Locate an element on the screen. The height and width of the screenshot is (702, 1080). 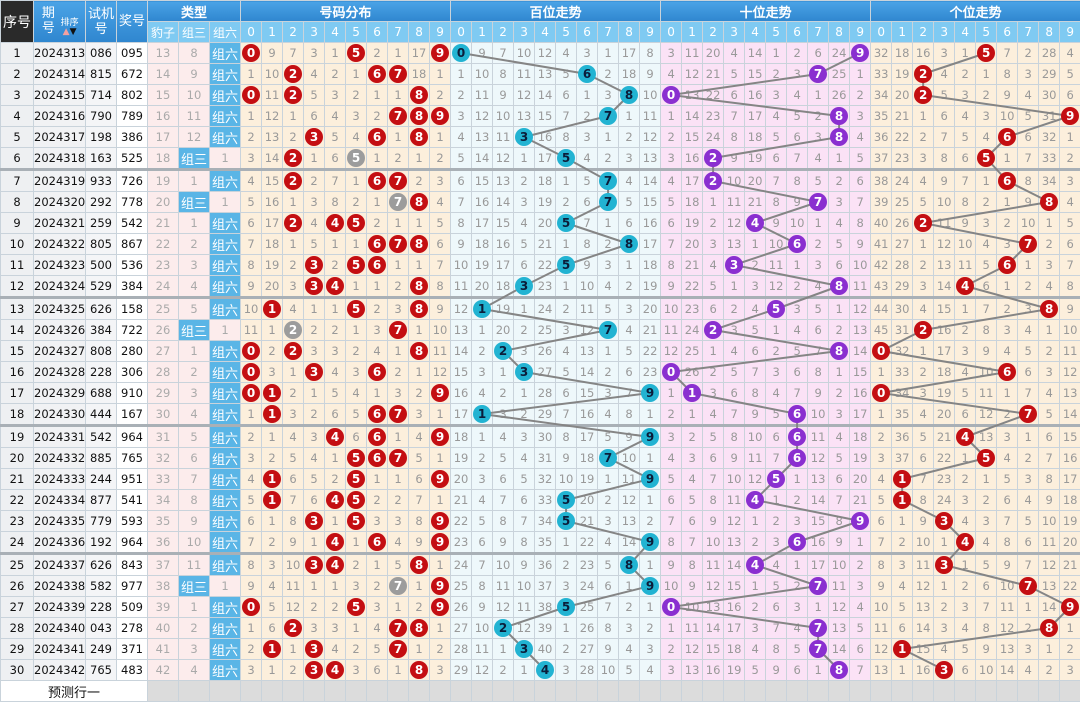
dist-cell-1: 6 is located at coordinates (272, 628).